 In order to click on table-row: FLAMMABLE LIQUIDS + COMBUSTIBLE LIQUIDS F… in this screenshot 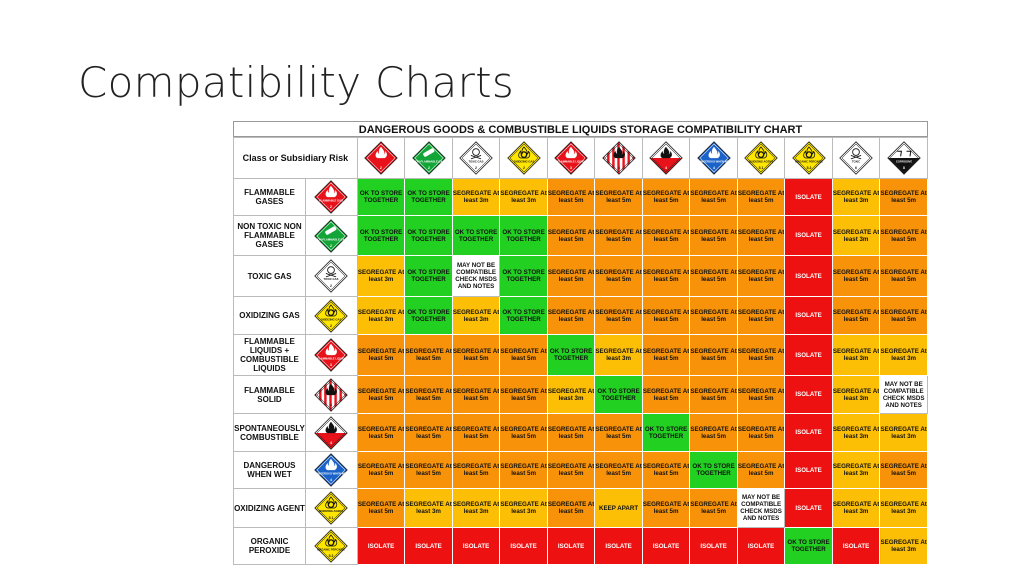, I will do `click(580, 355)`.